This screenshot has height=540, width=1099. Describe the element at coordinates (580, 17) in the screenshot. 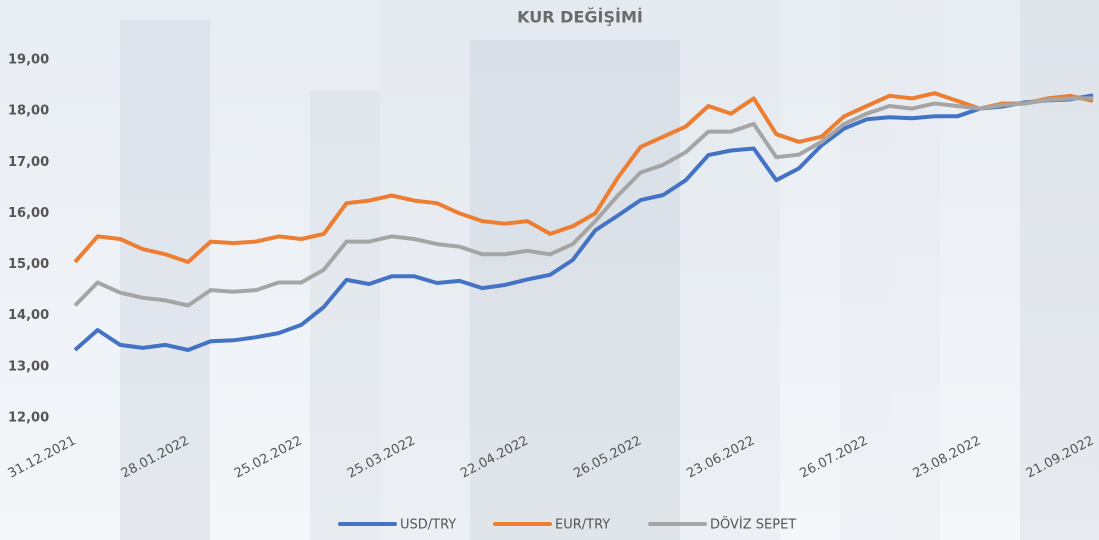

I see `chart-title: KUR DEĞİŞİMİ` at that location.